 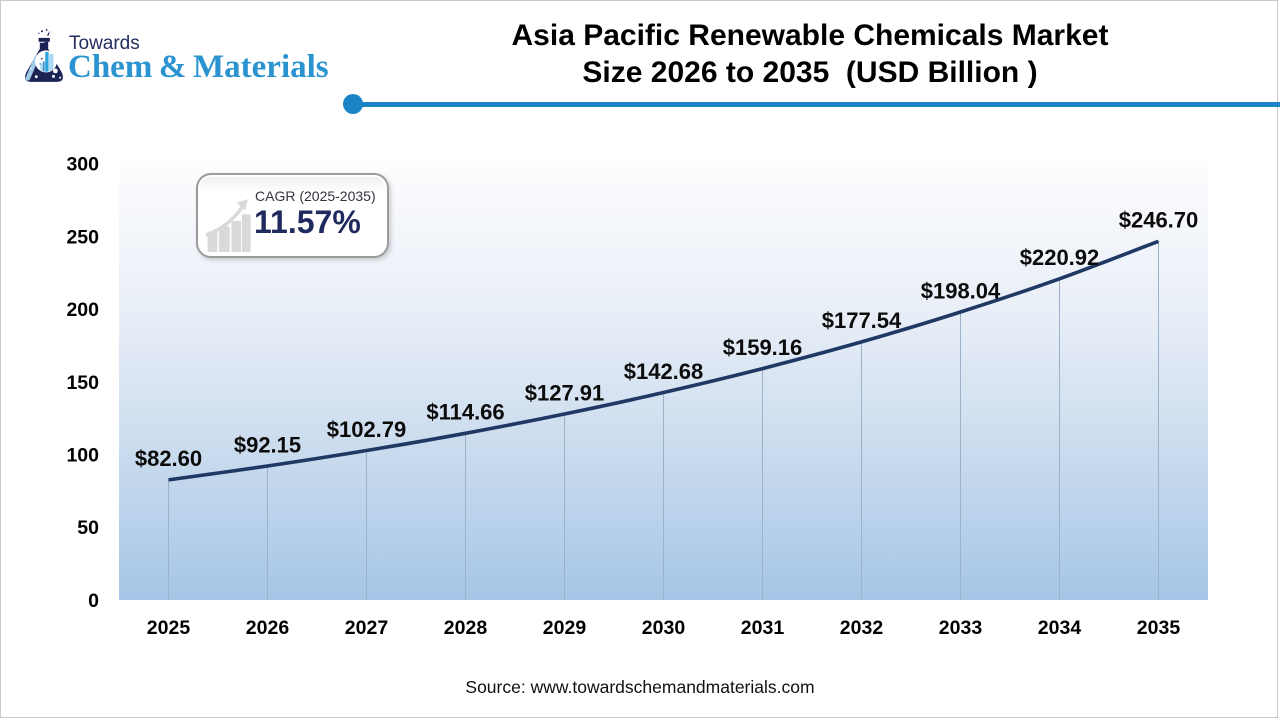 What do you see at coordinates (366, 628) in the screenshot?
I see `svg-text: 2027` at bounding box center [366, 628].